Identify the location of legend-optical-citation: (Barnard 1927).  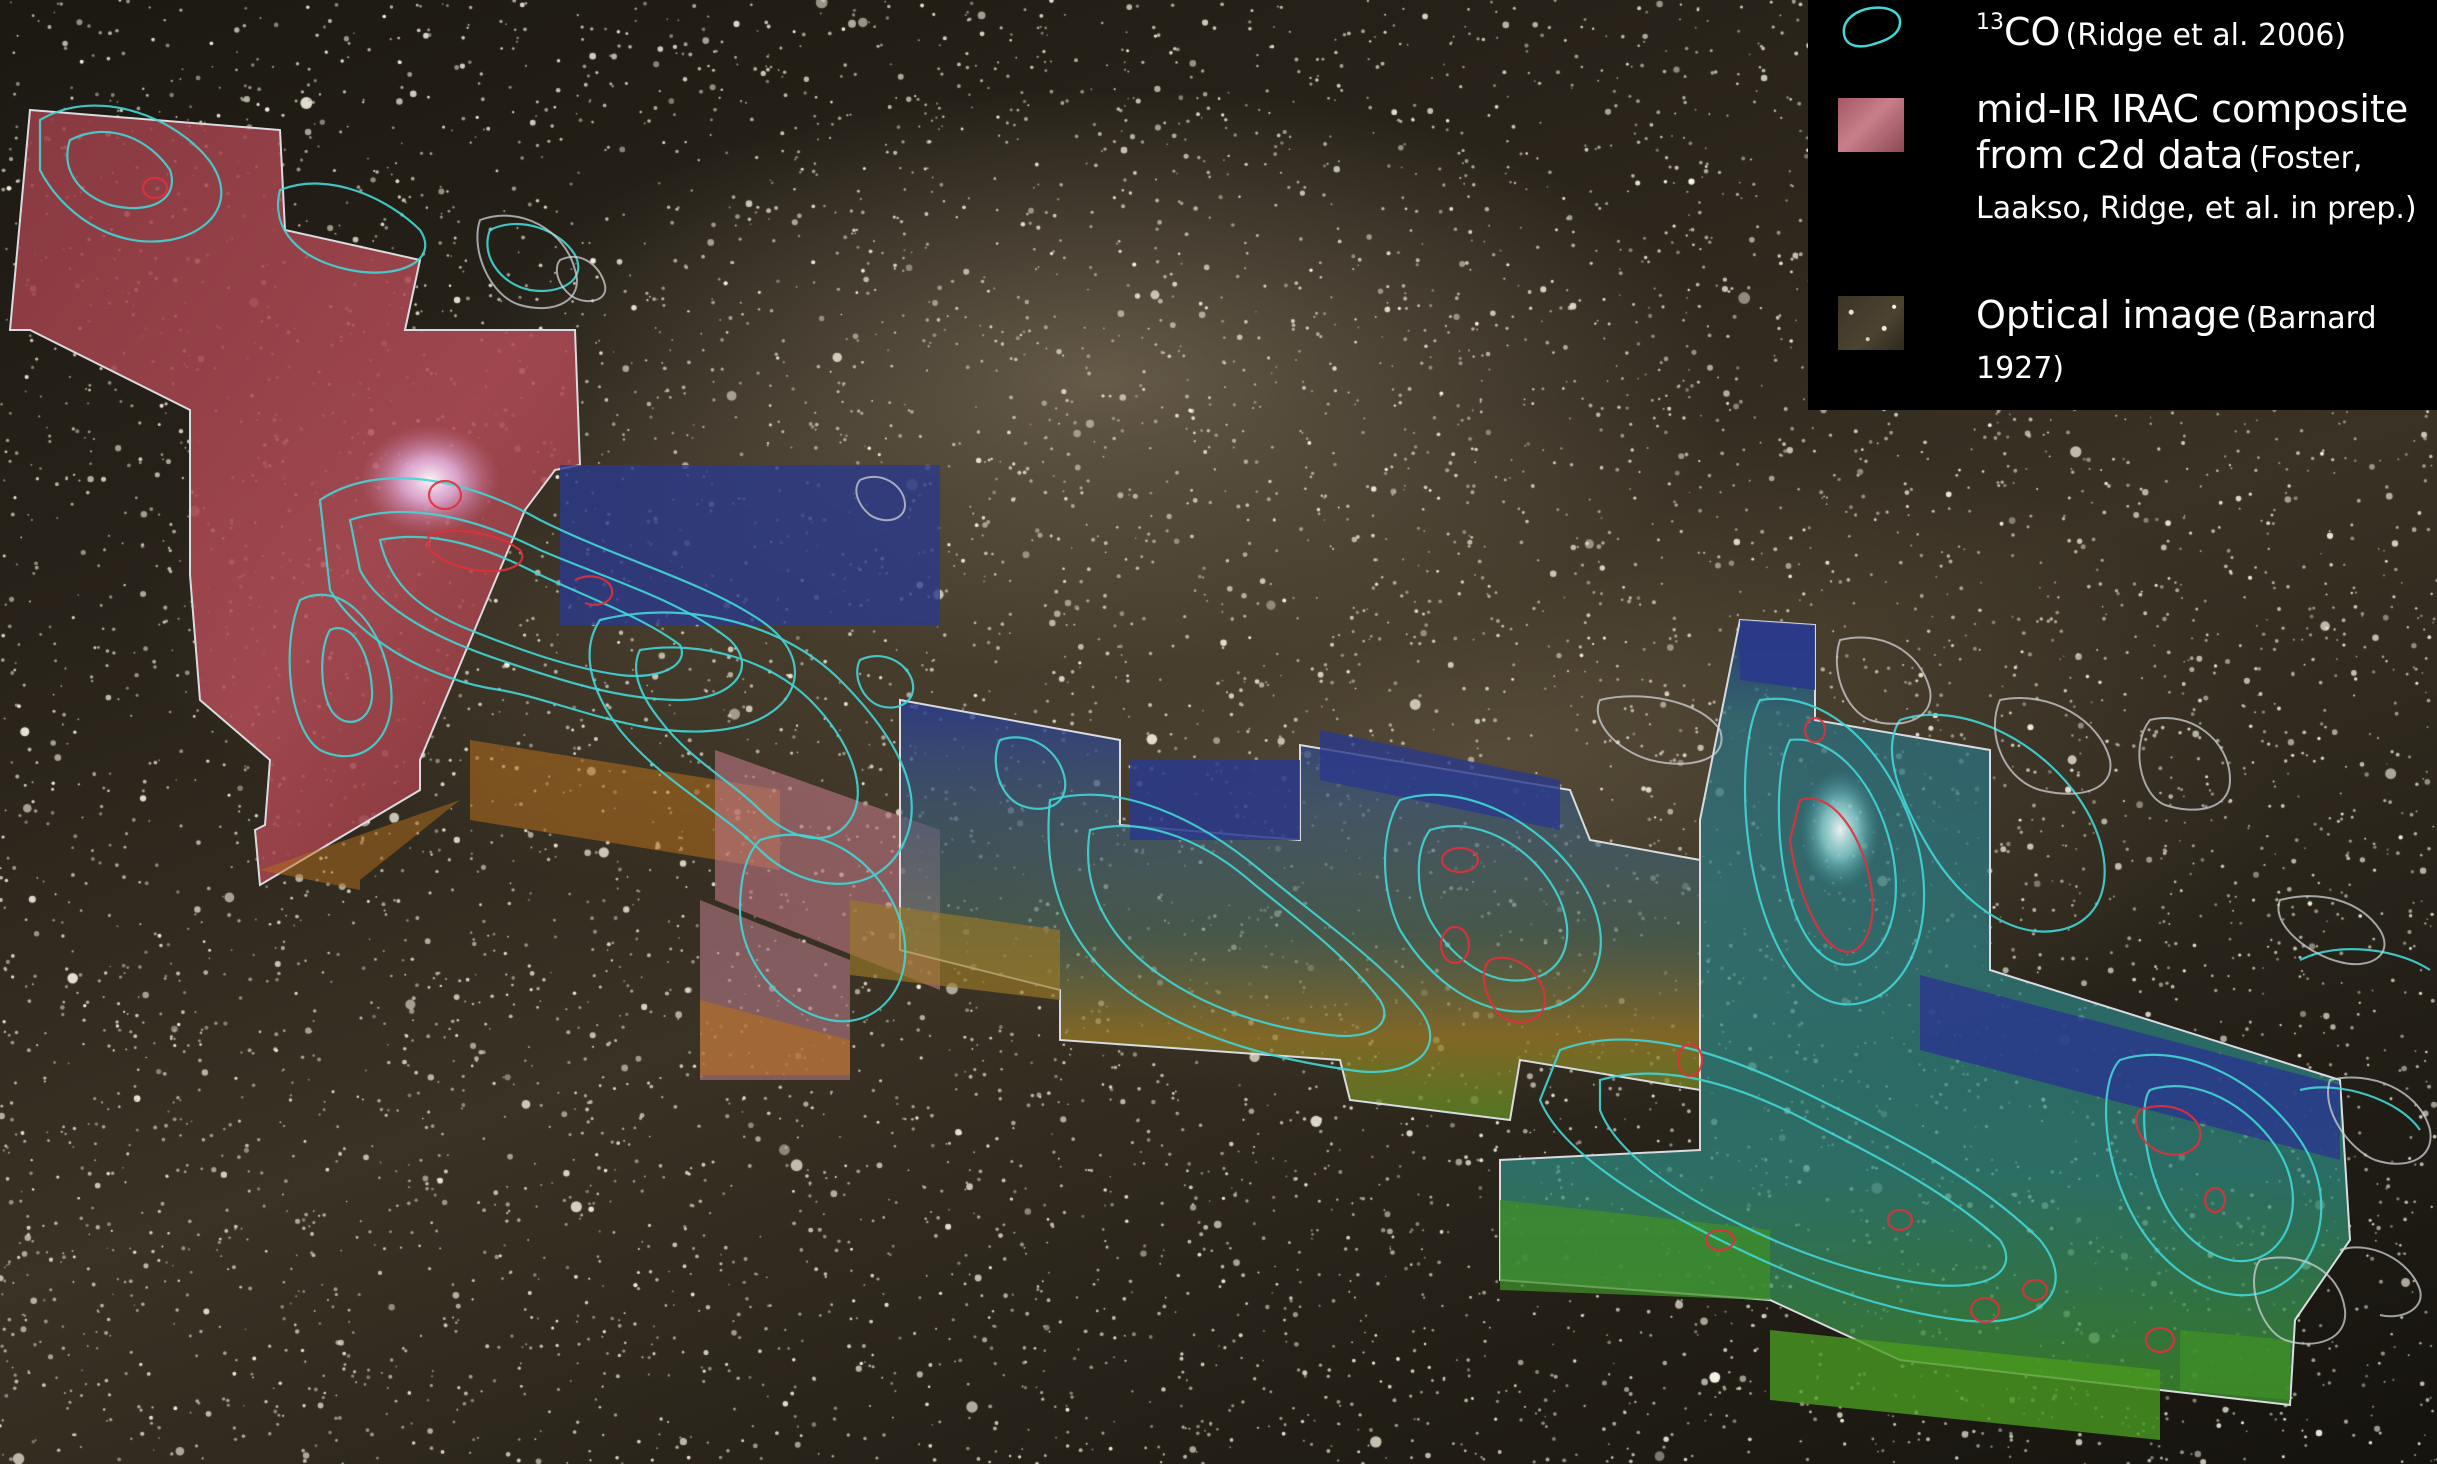
(2176, 343).